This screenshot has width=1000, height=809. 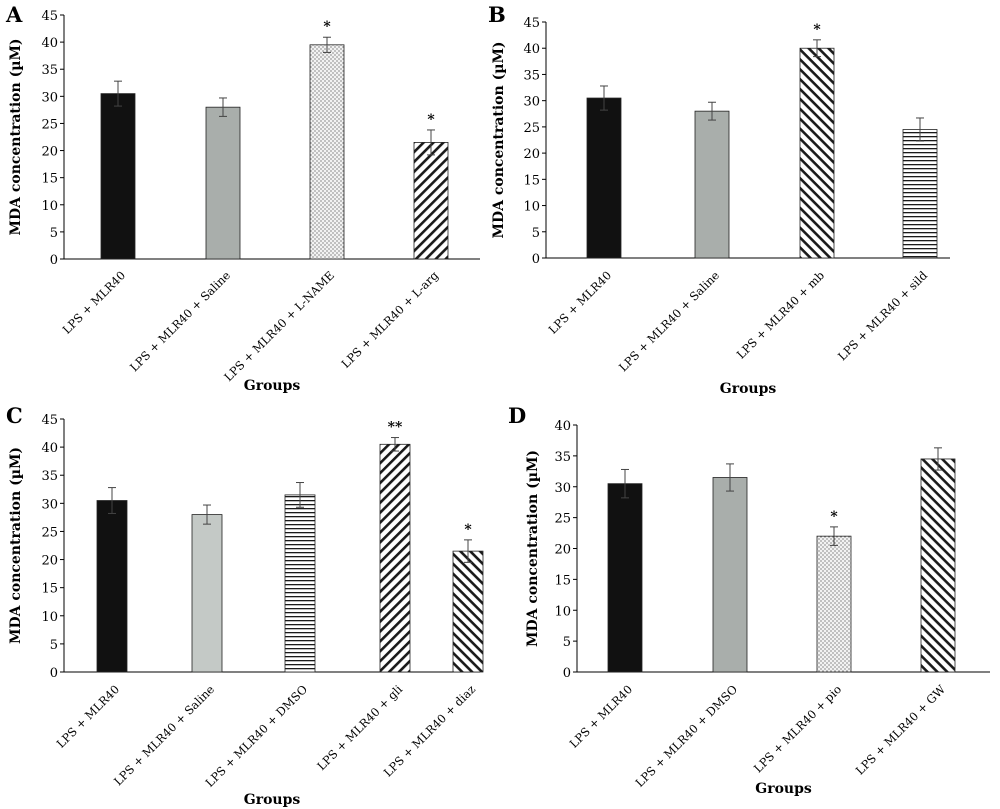 What do you see at coordinates (395, 428) in the screenshot?
I see `significance-marker: **` at bounding box center [395, 428].